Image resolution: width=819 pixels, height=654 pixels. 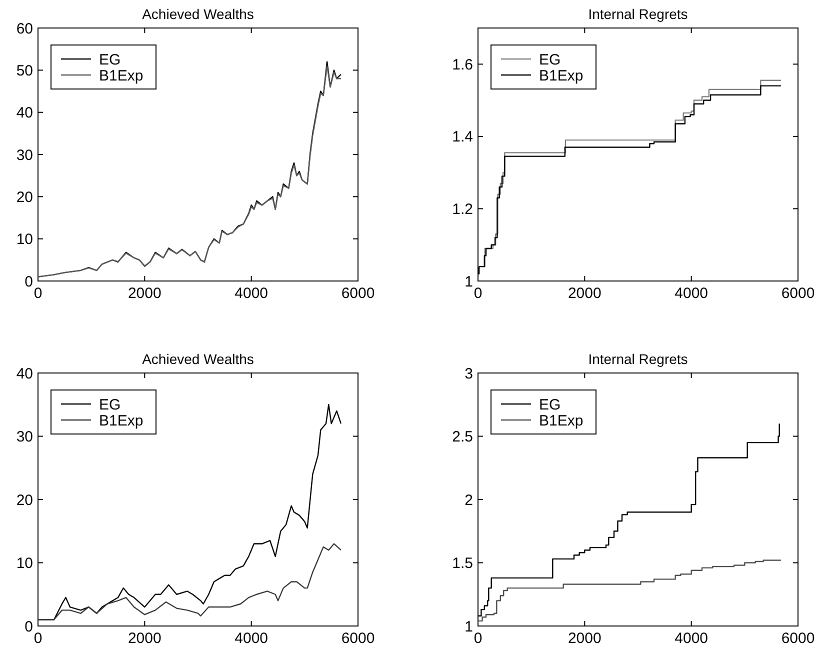 I want to click on y-tick-label: 60, so click(x=24, y=29).